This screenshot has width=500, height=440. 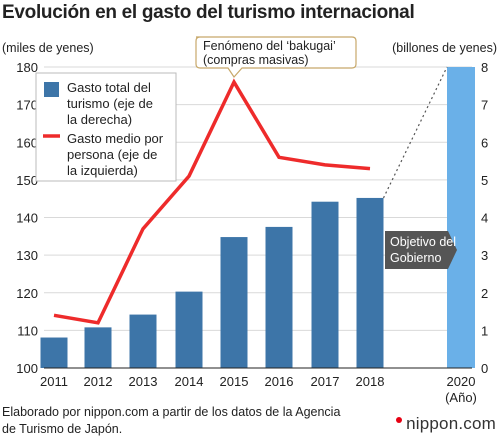 I want to click on legend-line: la derecha), so click(x=99, y=119).